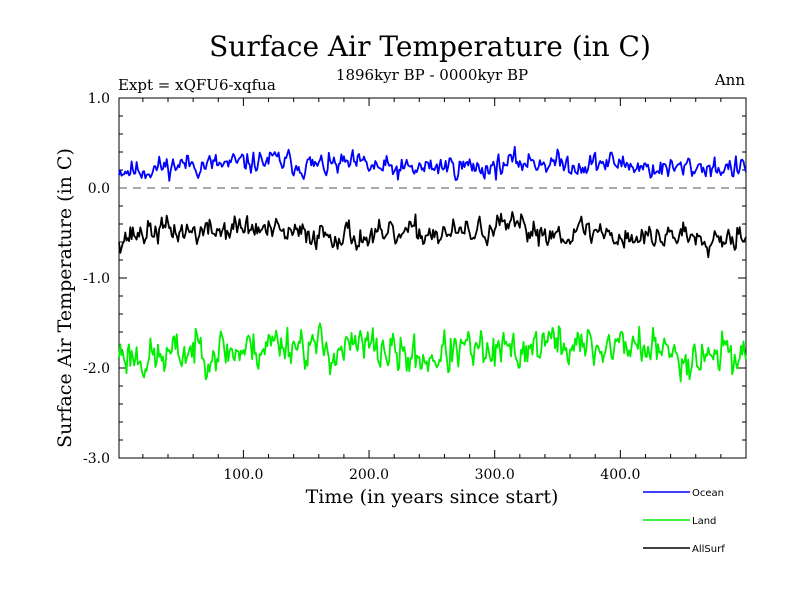 The width and height of the screenshot is (800, 600). I want to click on legend: Ocean Land AllSurf, so click(684, 521).